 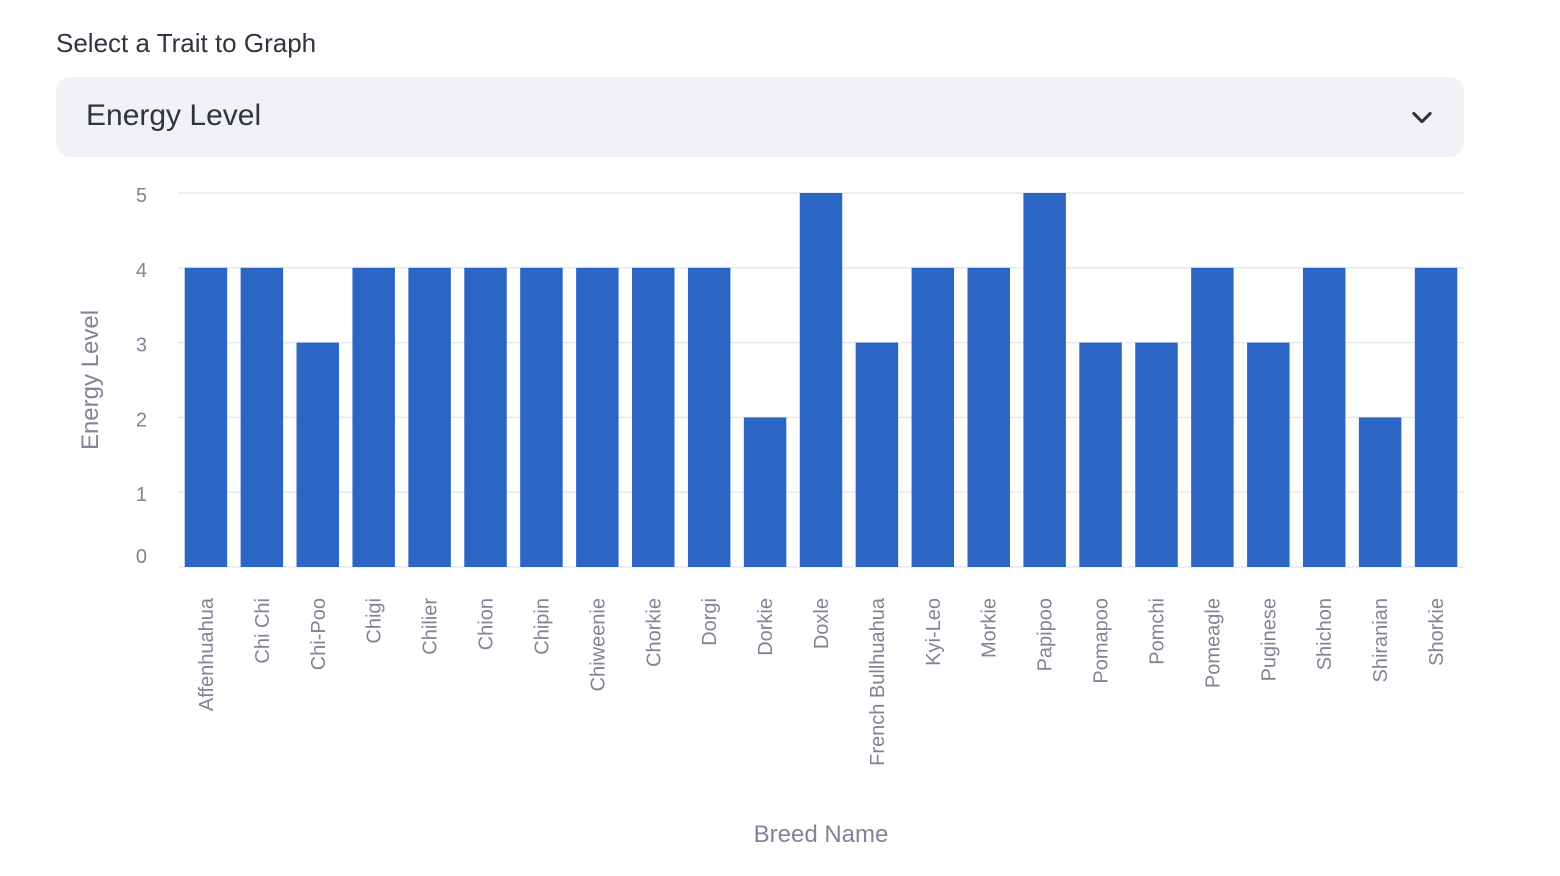 I want to click on x-tick-label: Kyi-Leo, so click(x=934, y=632).